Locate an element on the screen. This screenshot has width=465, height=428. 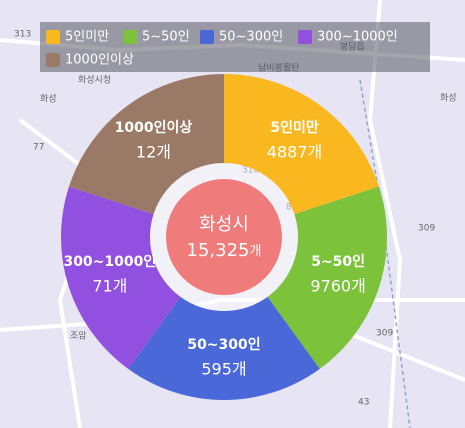
map-label: 조암 is located at coordinates (78, 336).